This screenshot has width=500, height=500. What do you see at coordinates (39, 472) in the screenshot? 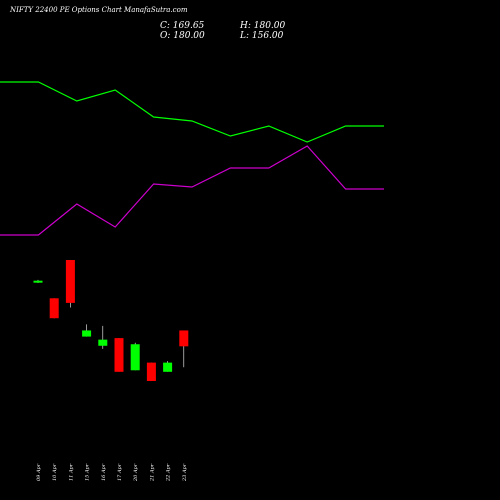
I see `x-tick-label: 09 Apr` at bounding box center [39, 472].